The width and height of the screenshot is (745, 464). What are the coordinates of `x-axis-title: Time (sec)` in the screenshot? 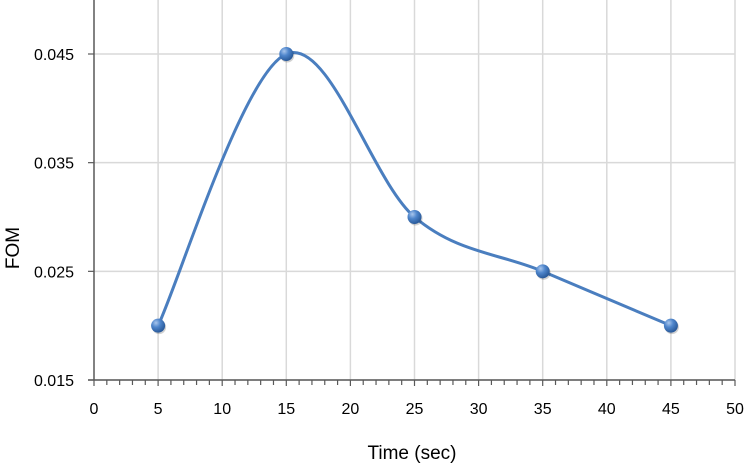 It's located at (411, 453).